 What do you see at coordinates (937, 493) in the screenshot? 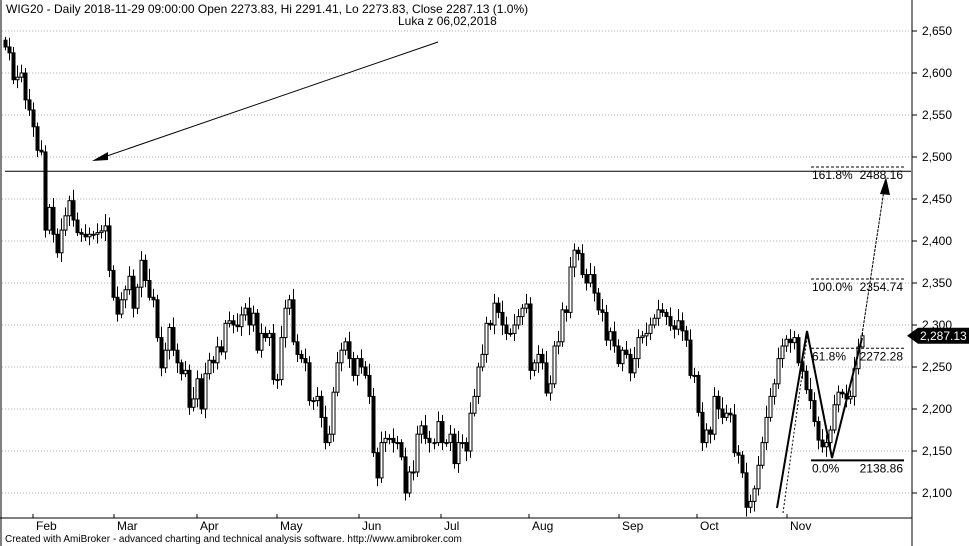
I see `y-tick-label: 2,100` at bounding box center [937, 493].